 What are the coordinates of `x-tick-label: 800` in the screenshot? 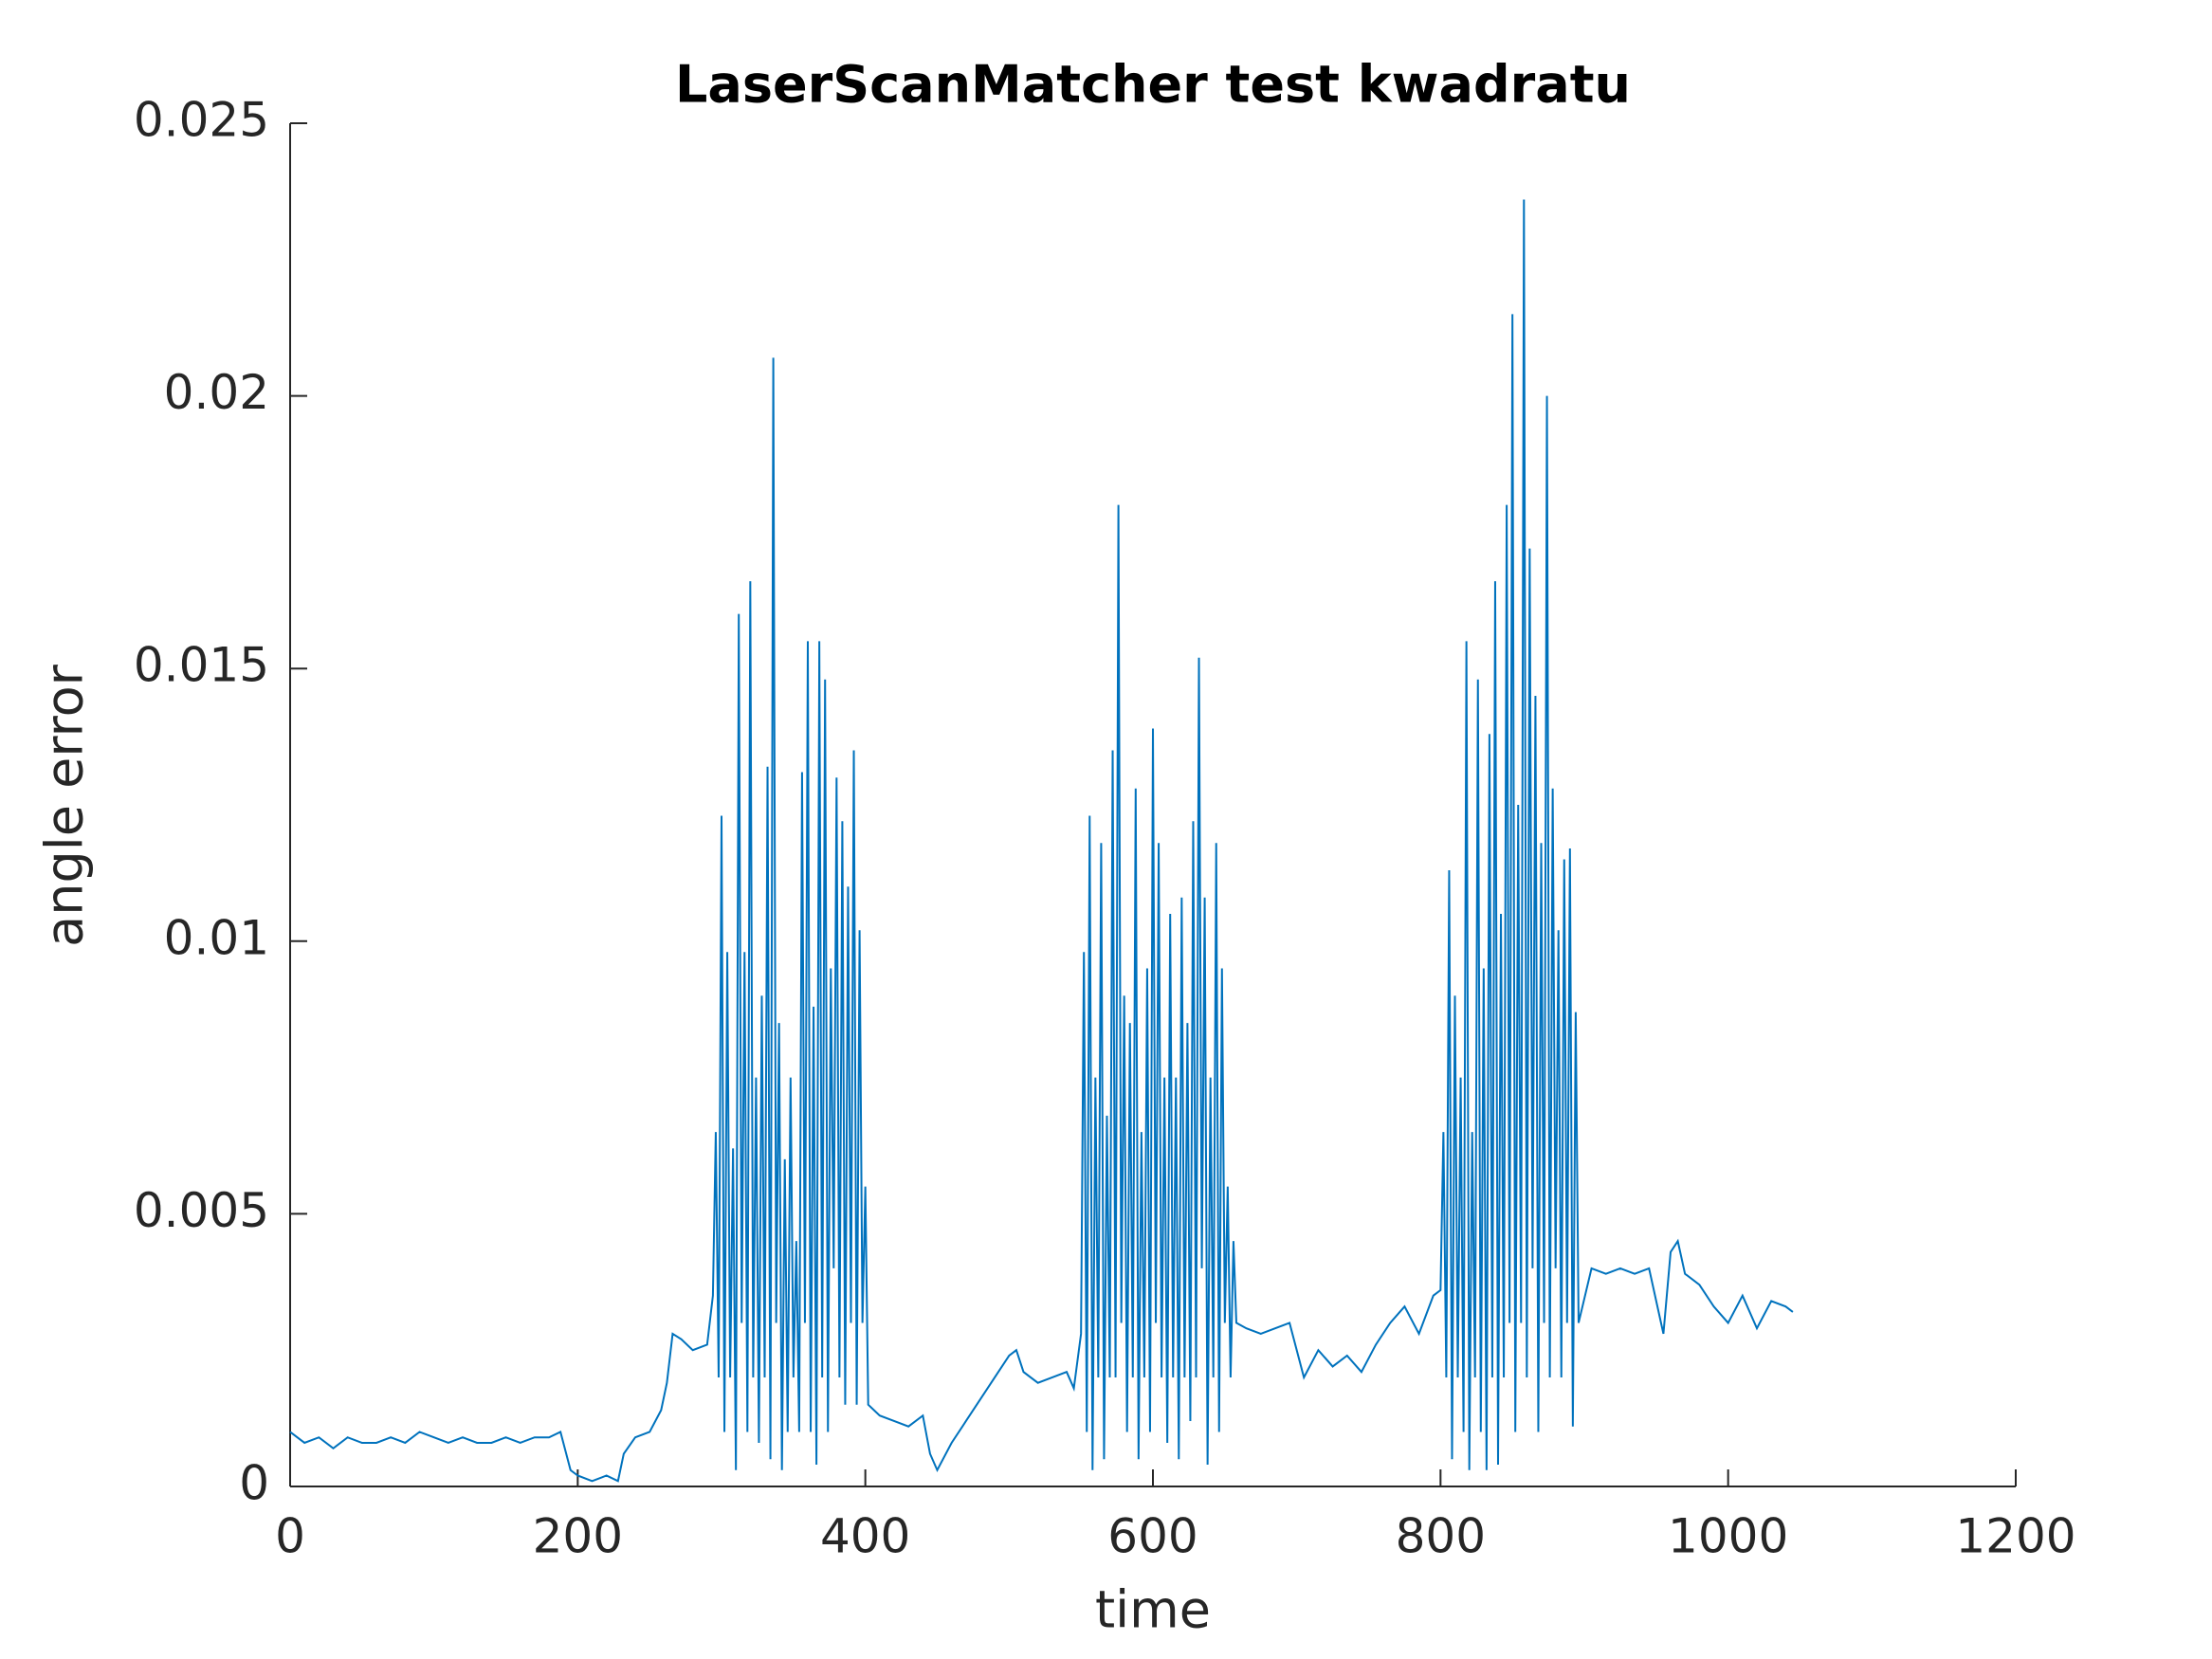 It's located at (1441, 1536).